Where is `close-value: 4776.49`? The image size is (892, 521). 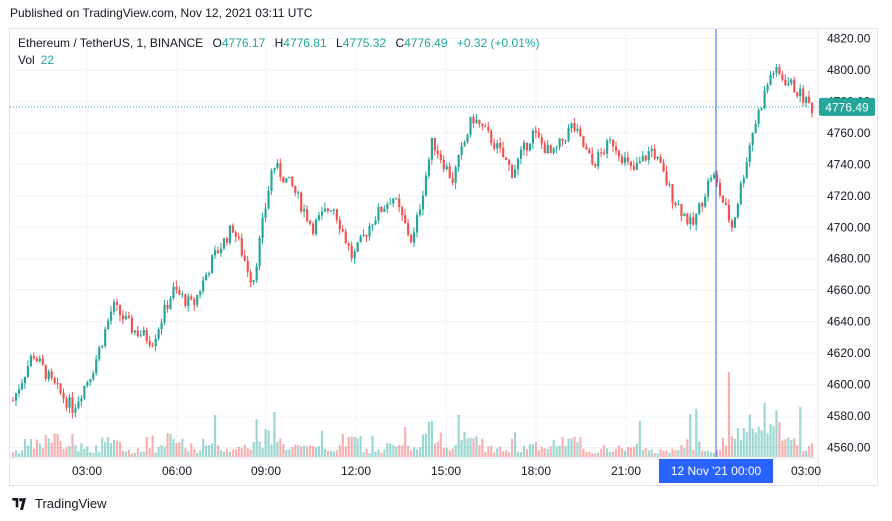
close-value: 4776.49 is located at coordinates (426, 43).